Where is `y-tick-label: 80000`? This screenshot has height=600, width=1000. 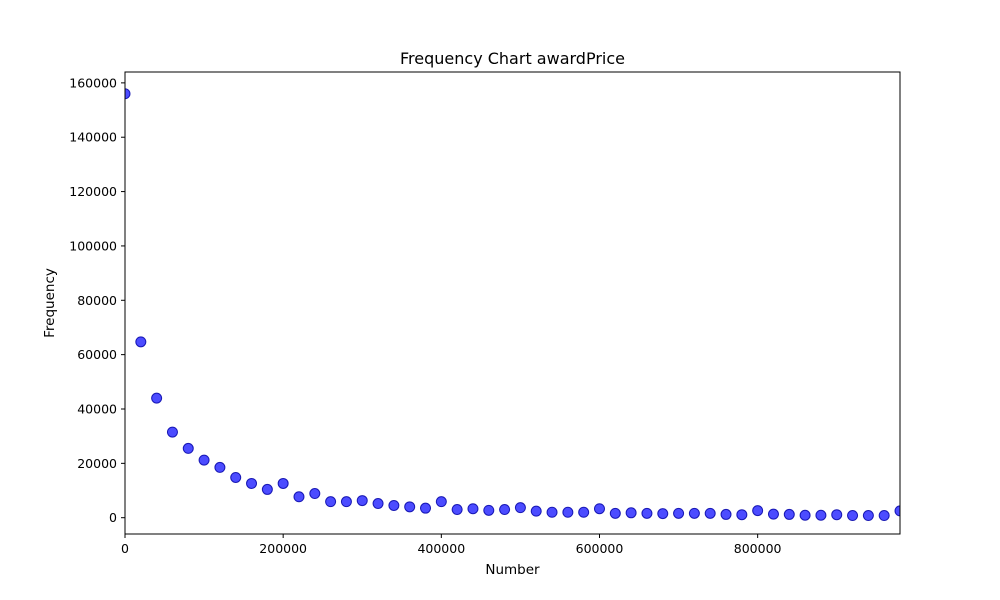
y-tick-label: 80000 is located at coordinates (97, 300).